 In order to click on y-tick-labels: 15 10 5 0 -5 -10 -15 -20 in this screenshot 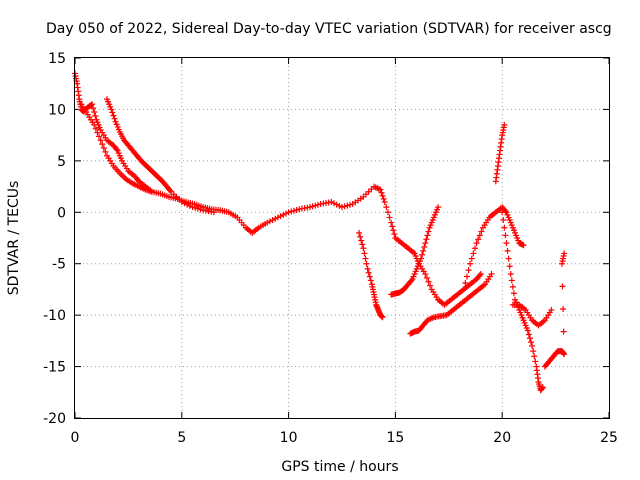, I will do `click(54, 239)`.